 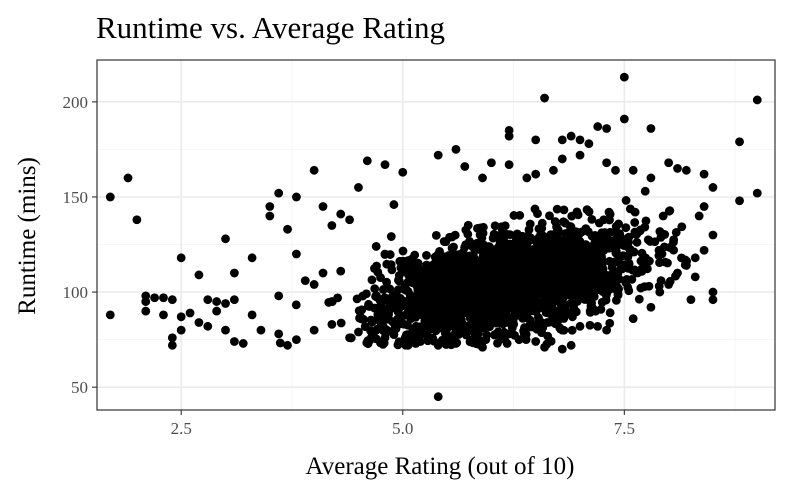 What do you see at coordinates (79, 387) in the screenshot?
I see `y-tick-label: 50` at bounding box center [79, 387].